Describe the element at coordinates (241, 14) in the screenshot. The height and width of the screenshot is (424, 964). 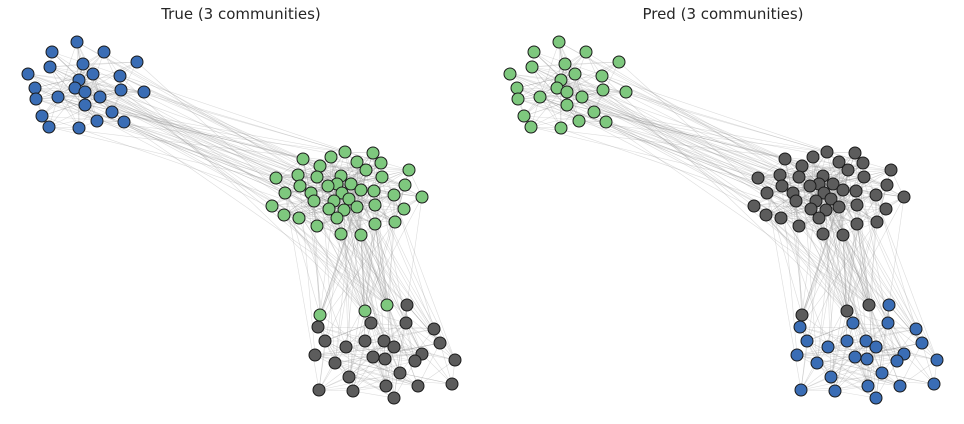
I see `true-panel-title: True (3 communities)` at that location.